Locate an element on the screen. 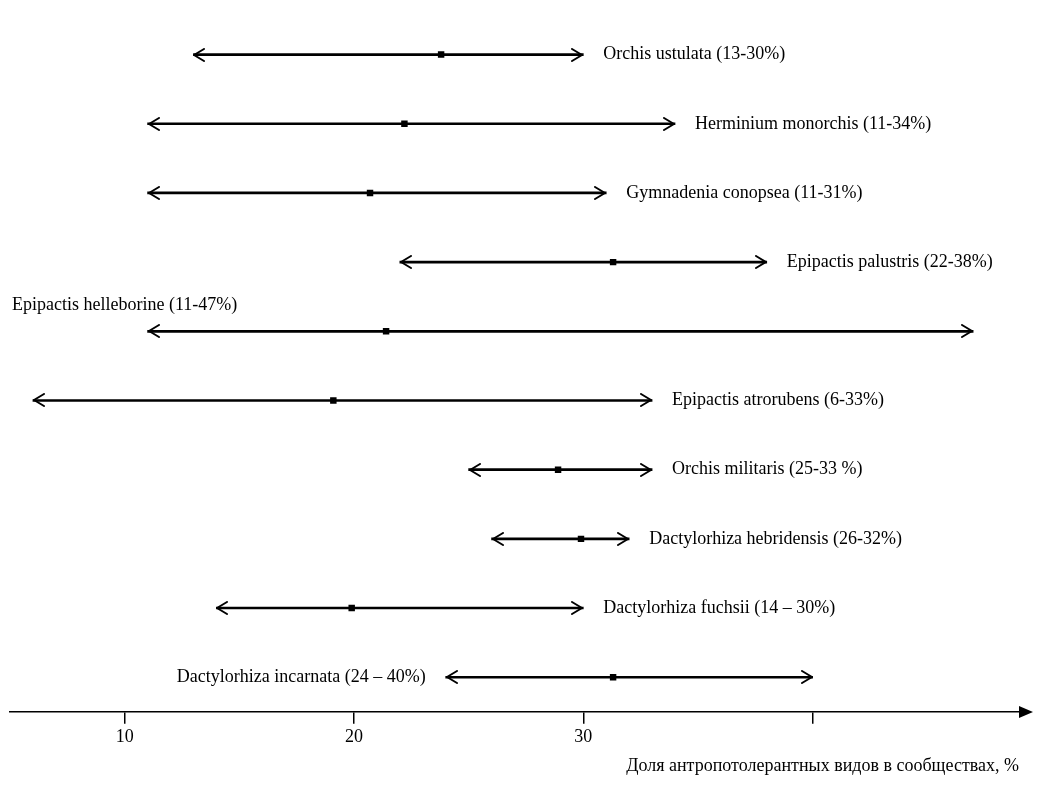 This screenshot has height=791, width=1059. y-tick-label: Dactylorhiza fuchsii (14 – 30%) is located at coordinates (719, 607).